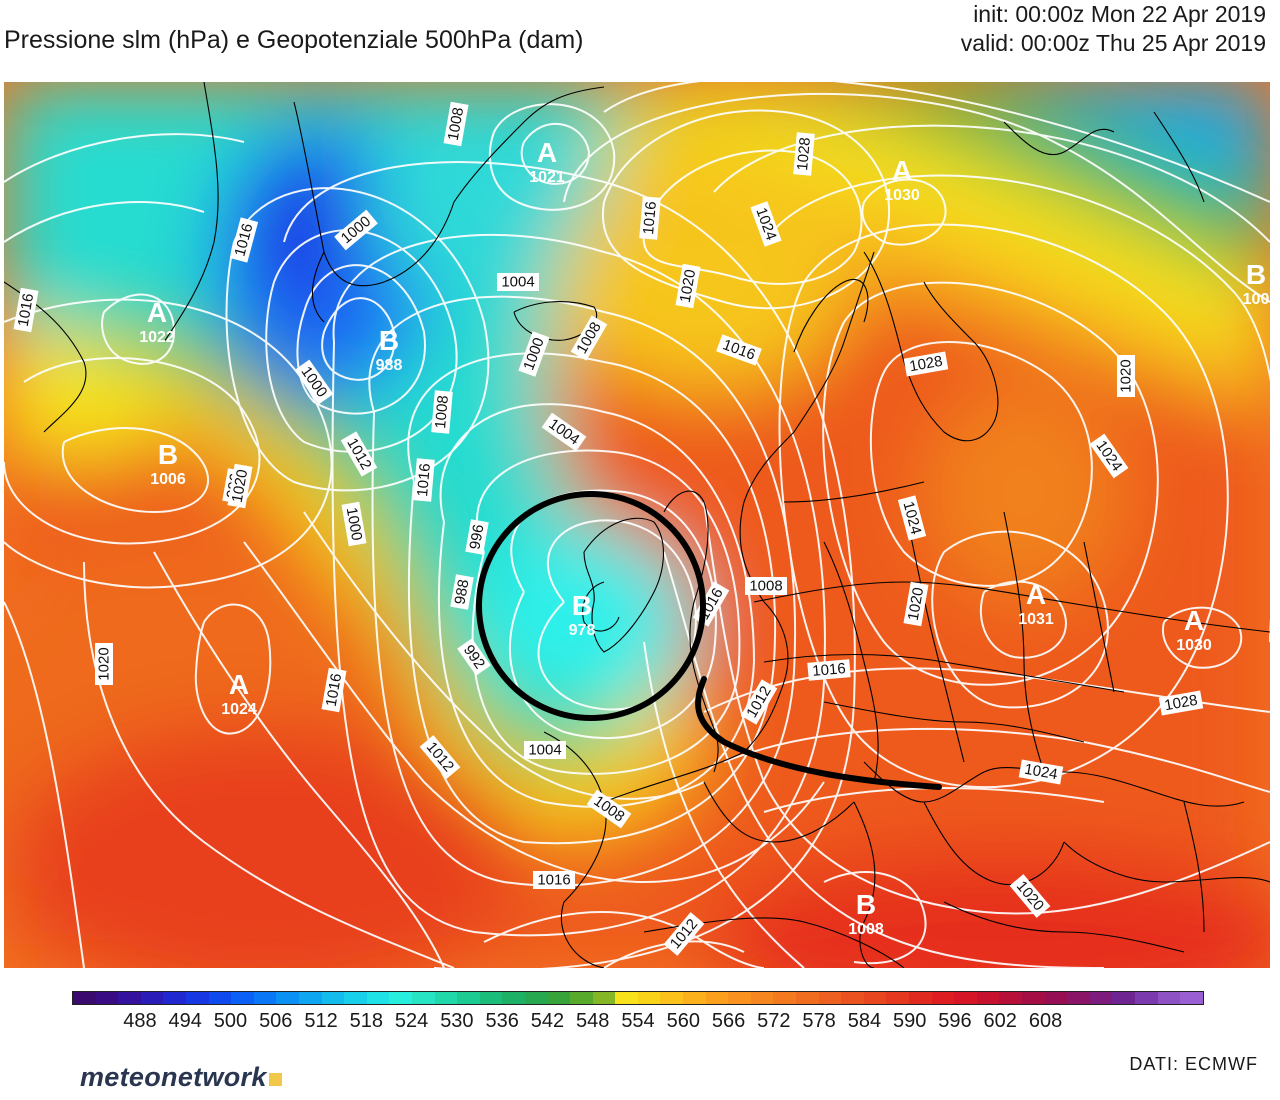 The width and height of the screenshot is (1280, 1100). I want to click on colorbar-label: 530, so click(457, 1021).